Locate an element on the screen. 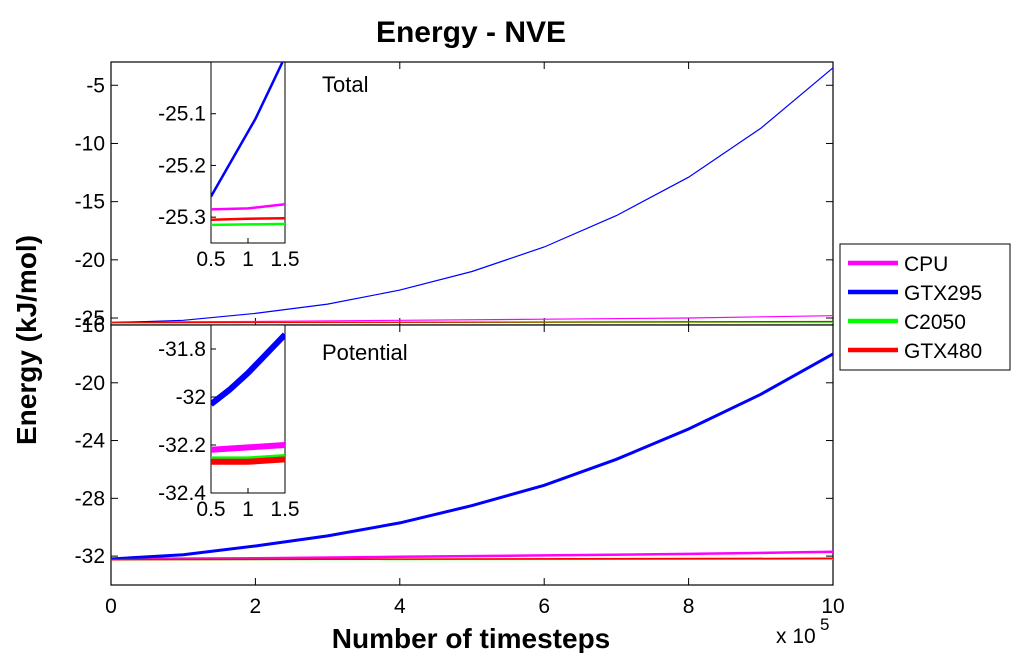  x-tick-label: 6 is located at coordinates (544, 606).